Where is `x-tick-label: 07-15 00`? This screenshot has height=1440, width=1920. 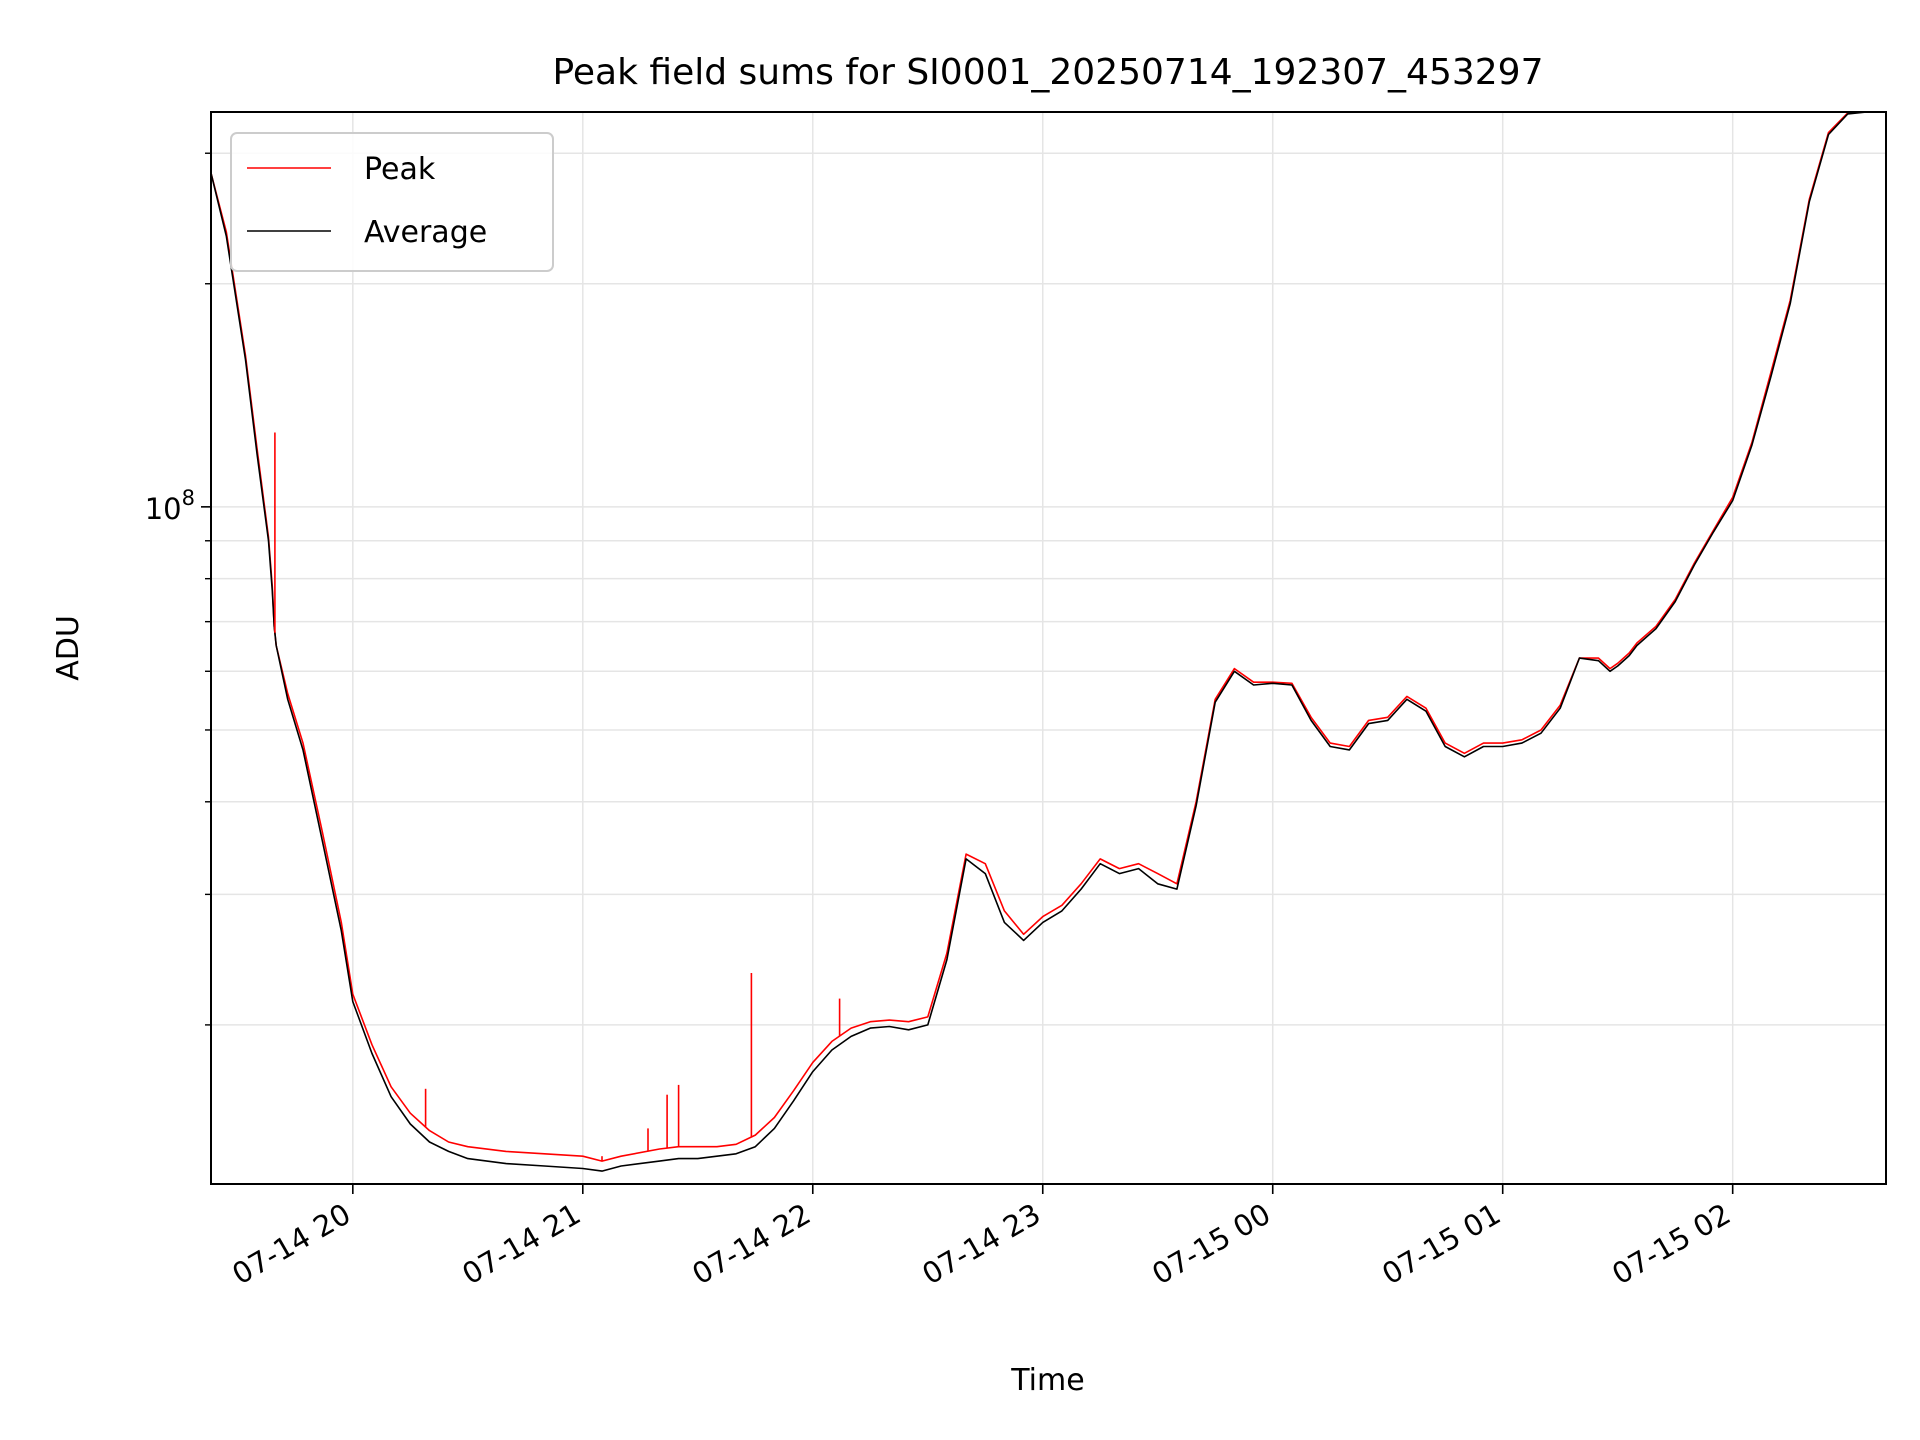 x-tick-label: 07-15 00 is located at coordinates (1211, 1244).